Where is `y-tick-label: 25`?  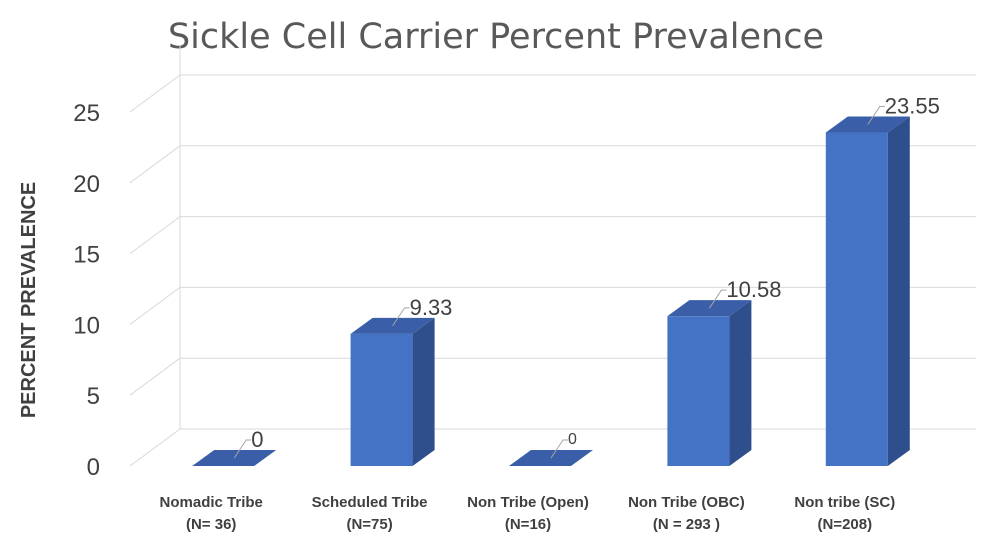
y-tick-label: 25 is located at coordinates (86, 113).